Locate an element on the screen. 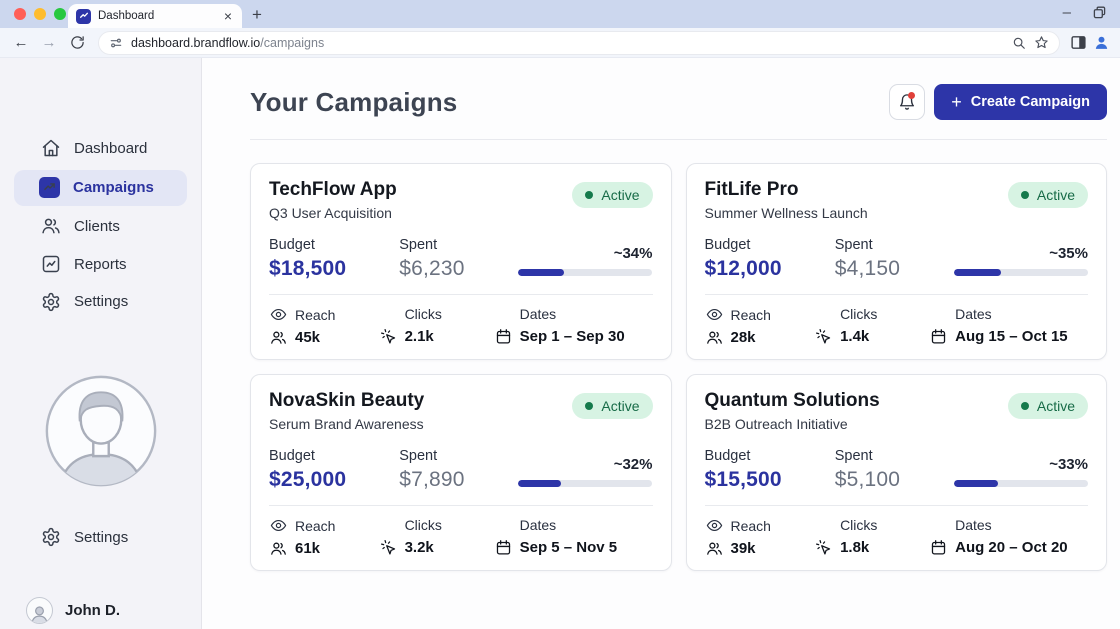 Image resolution: width=1120 pixels, height=629 pixels. minimize-window-button is located at coordinates (40, 14).